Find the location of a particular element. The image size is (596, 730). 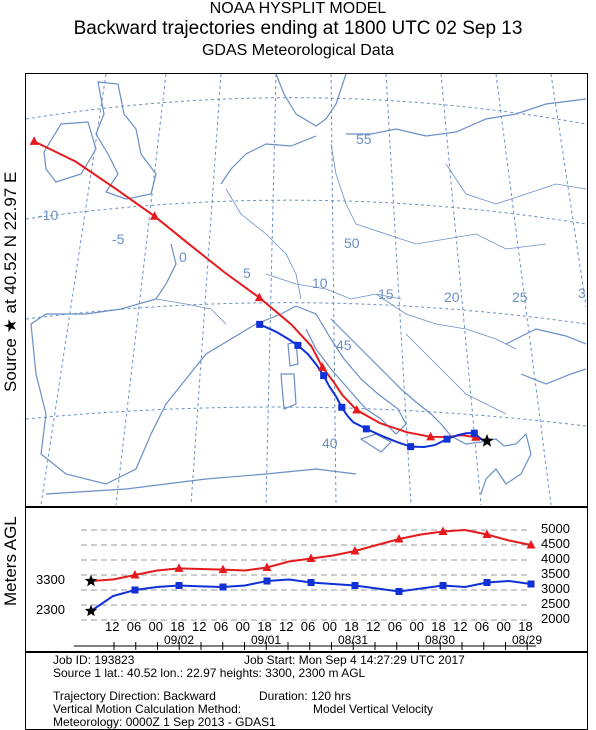

italy-coast is located at coordinates (351, 370).